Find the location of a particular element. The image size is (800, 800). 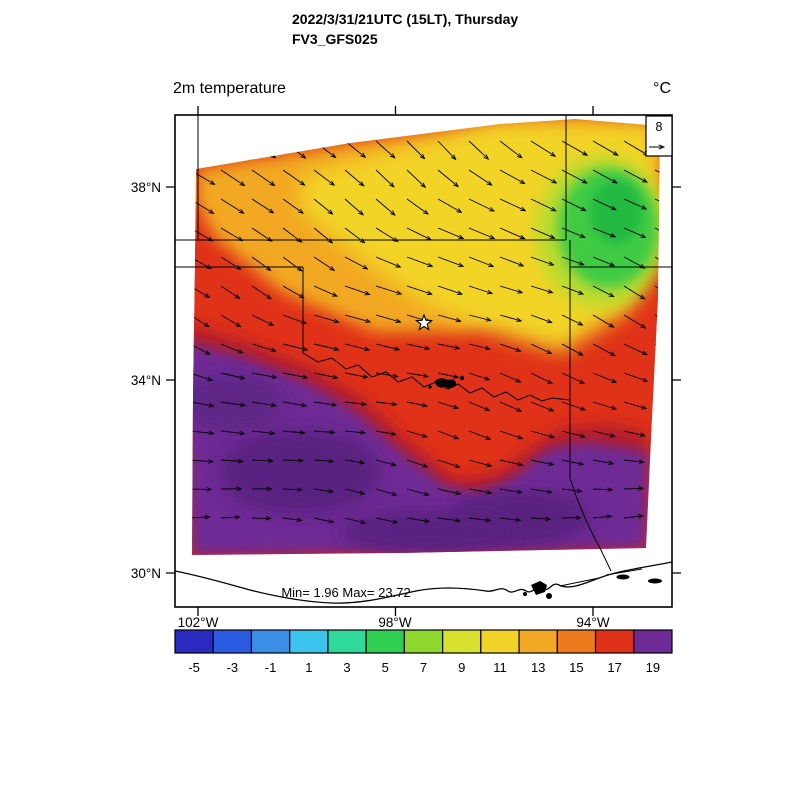

lat-label-38n: 38°N is located at coordinates (146, 187).